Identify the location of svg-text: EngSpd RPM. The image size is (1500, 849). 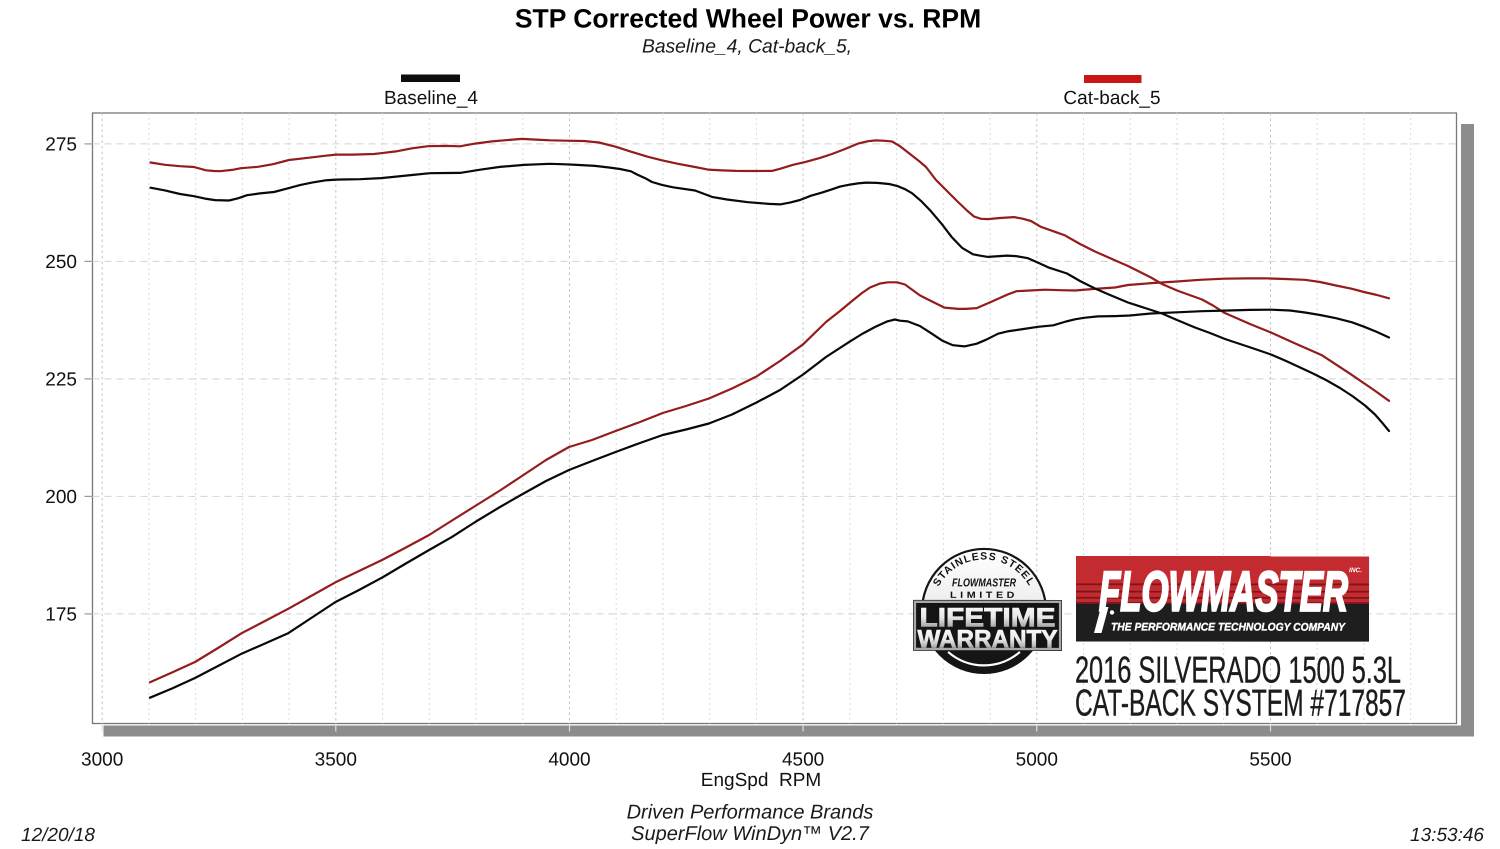
(761, 780).